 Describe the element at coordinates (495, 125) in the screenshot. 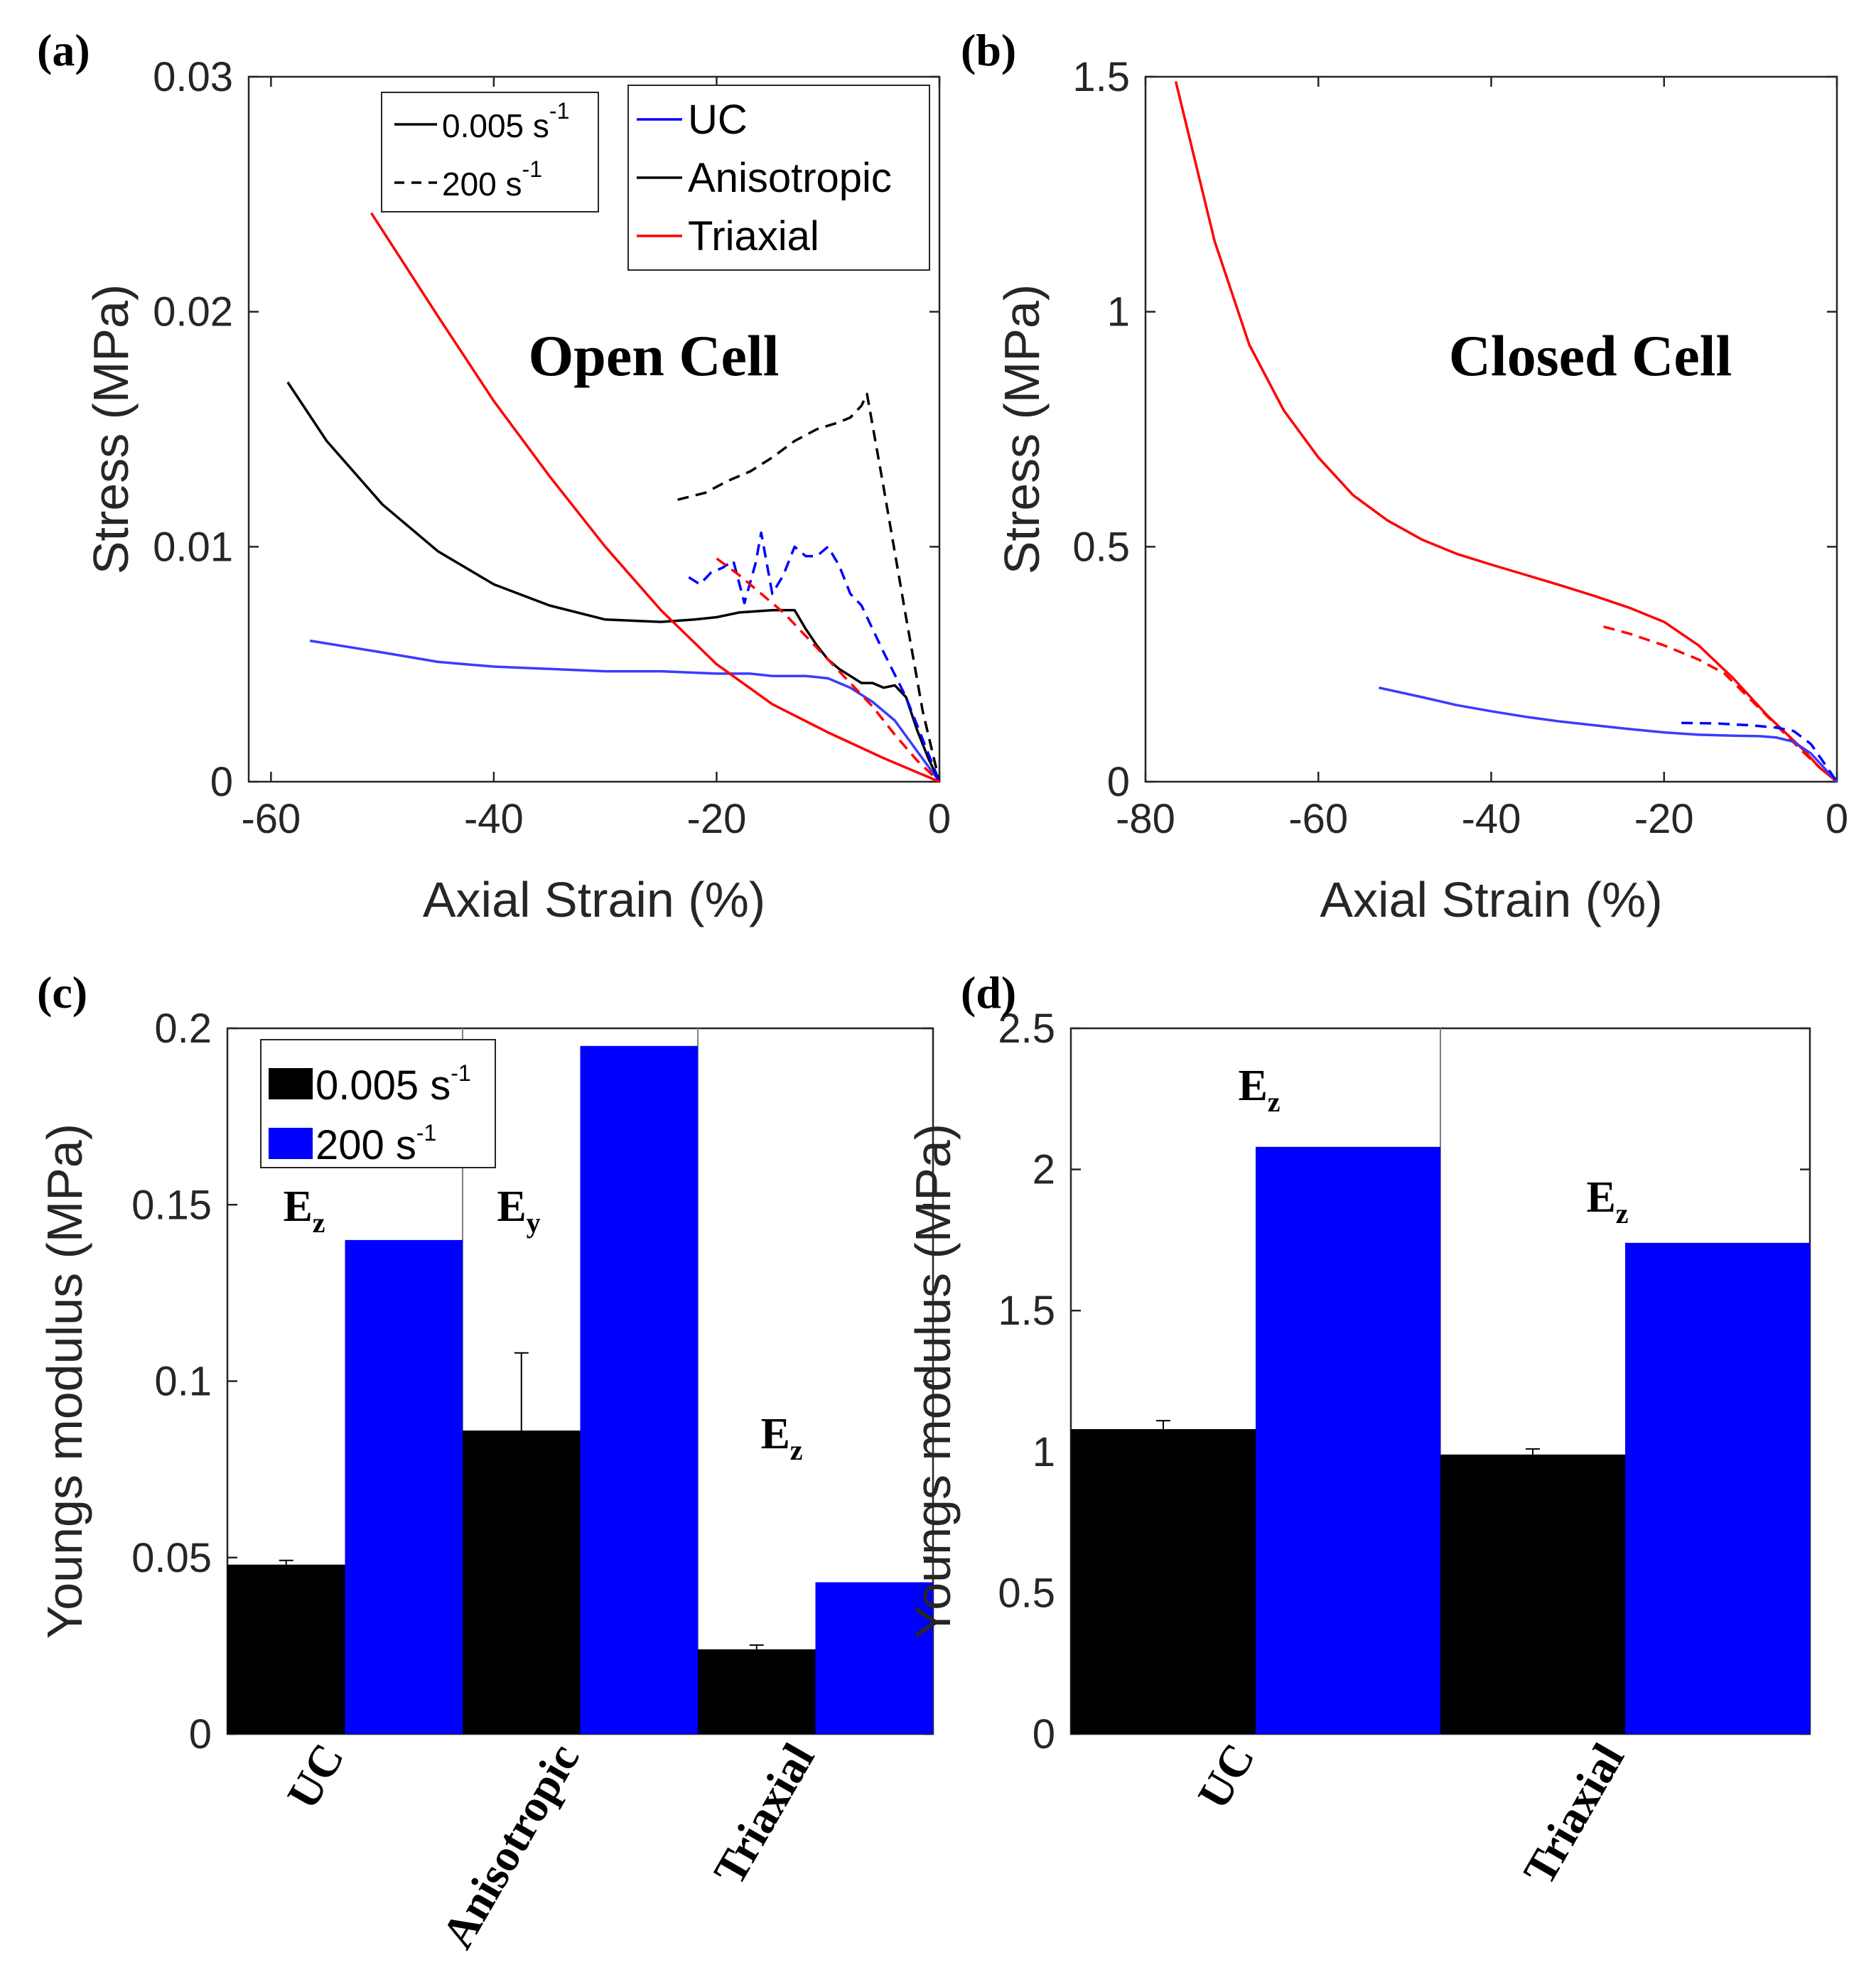

I see `legend-rate-label-main: 0.005 s` at that location.